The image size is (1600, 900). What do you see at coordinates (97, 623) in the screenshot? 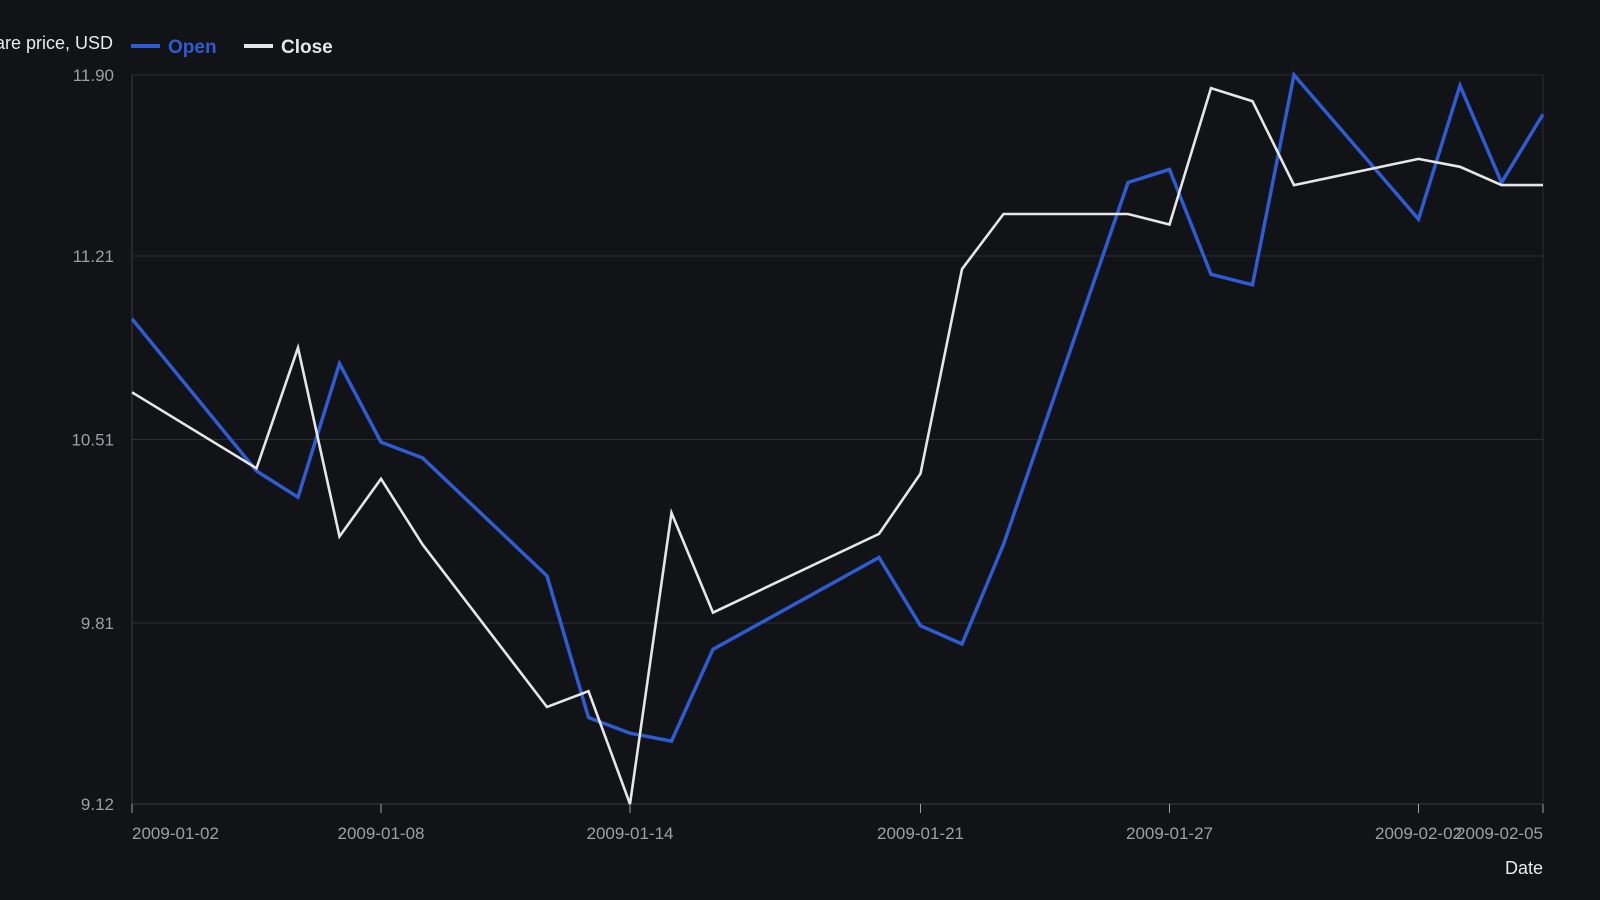
I see `y-tick-label: 9.81` at bounding box center [97, 623].